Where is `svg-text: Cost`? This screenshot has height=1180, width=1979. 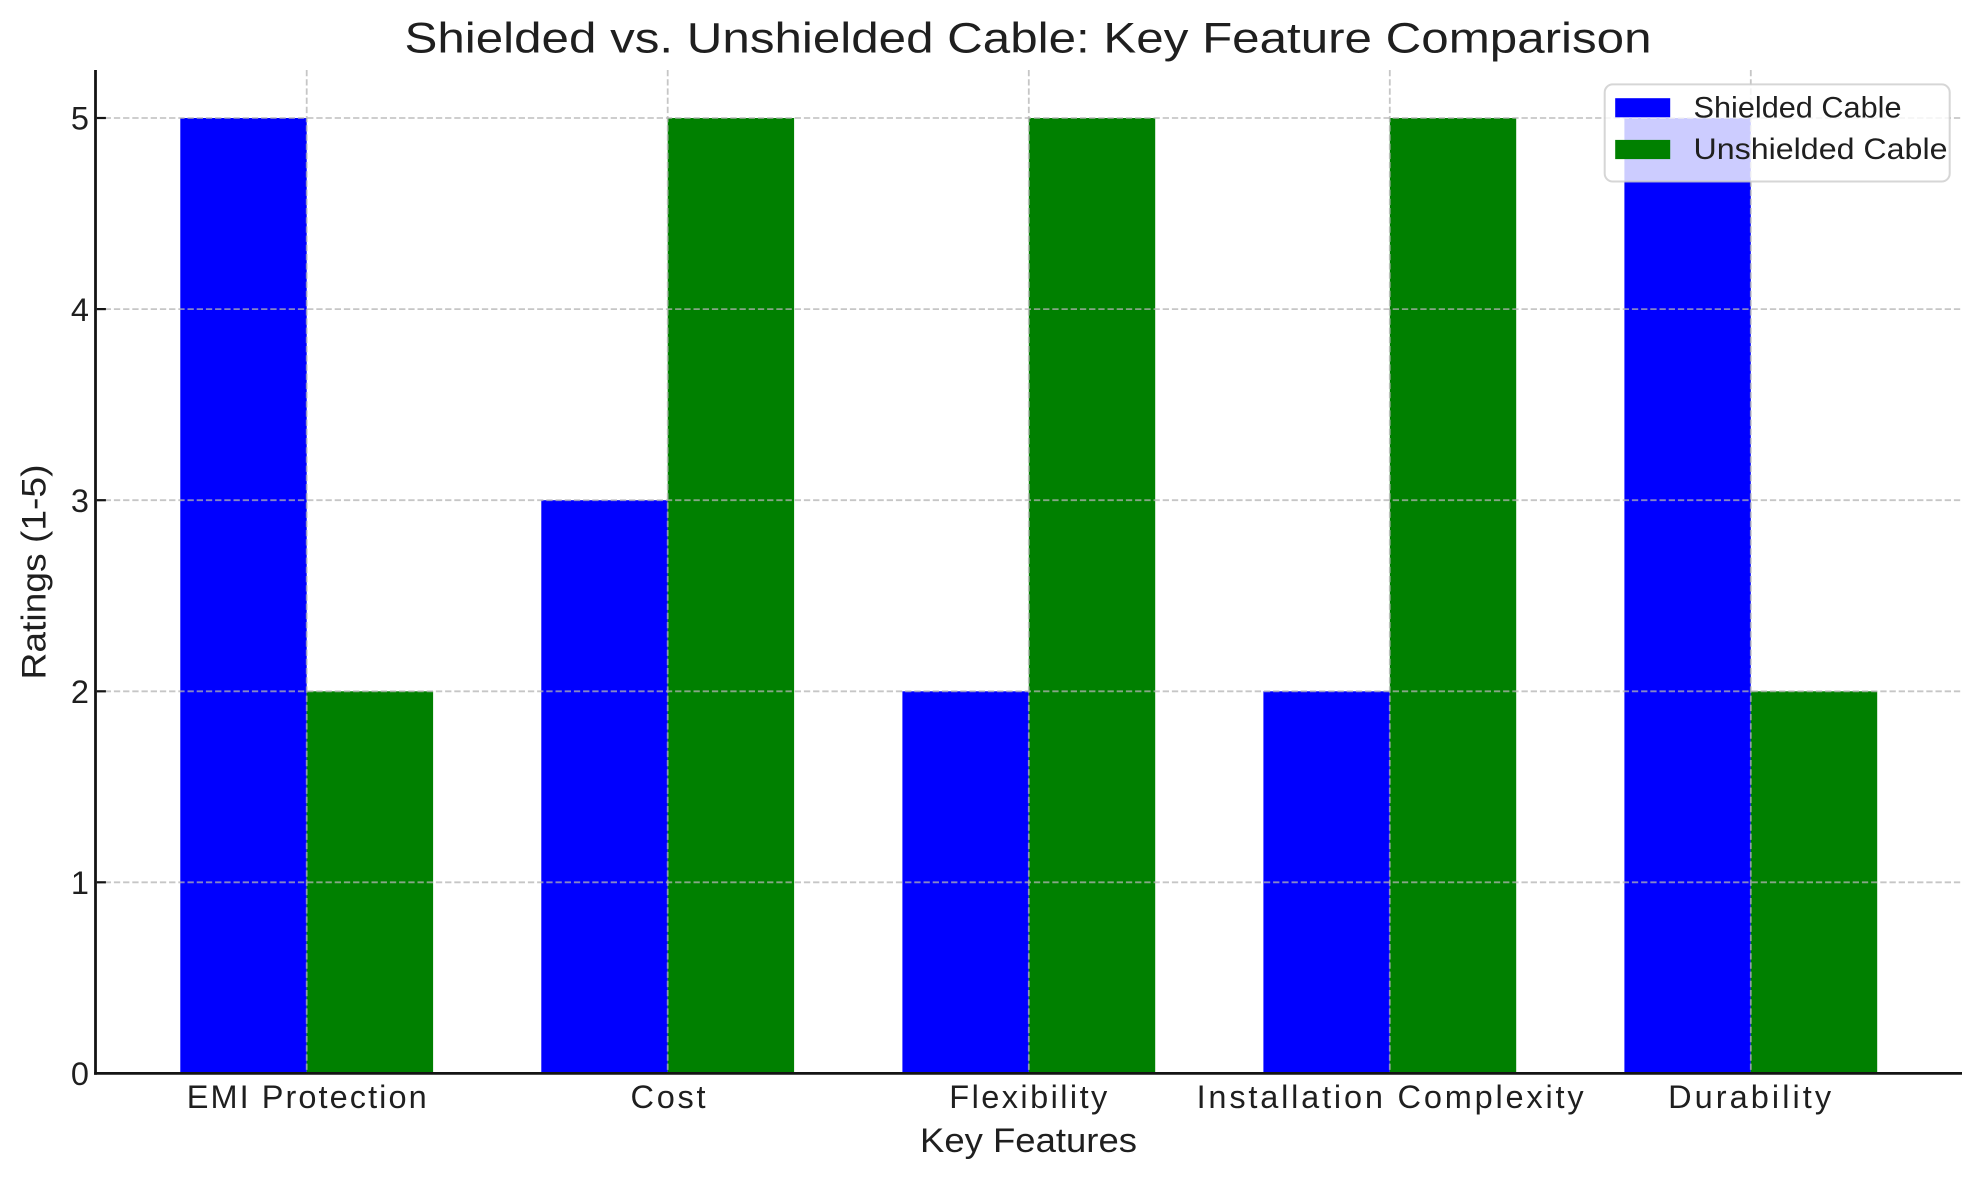
svg-text: Cost is located at coordinates (668, 1097).